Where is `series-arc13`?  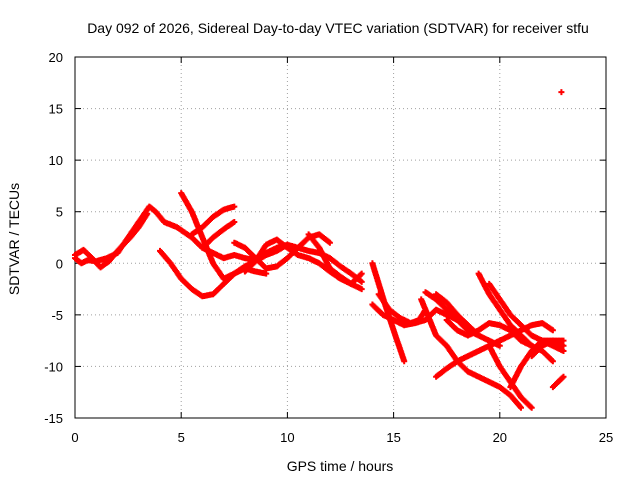 series-arc13 is located at coordinates (471, 353).